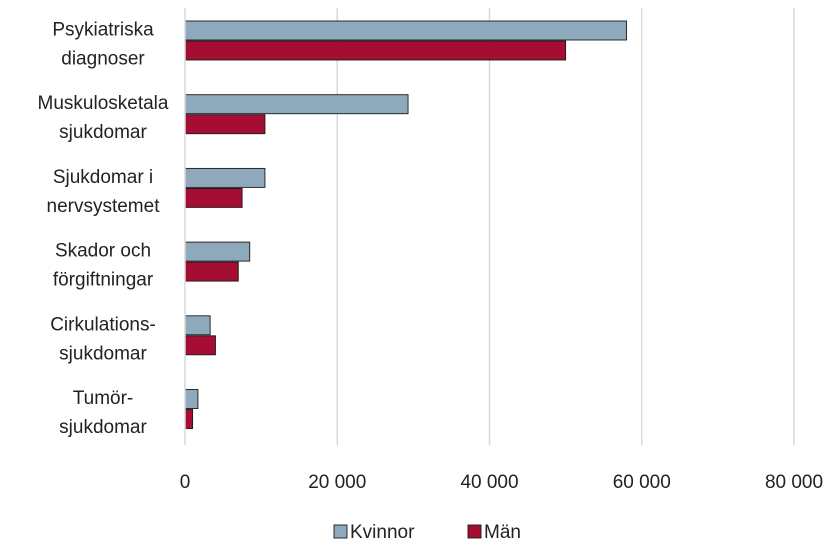 Image resolution: width=831 pixels, height=549 pixels. What do you see at coordinates (794, 482) in the screenshot?
I see `x-tick-label: 80 000` at bounding box center [794, 482].